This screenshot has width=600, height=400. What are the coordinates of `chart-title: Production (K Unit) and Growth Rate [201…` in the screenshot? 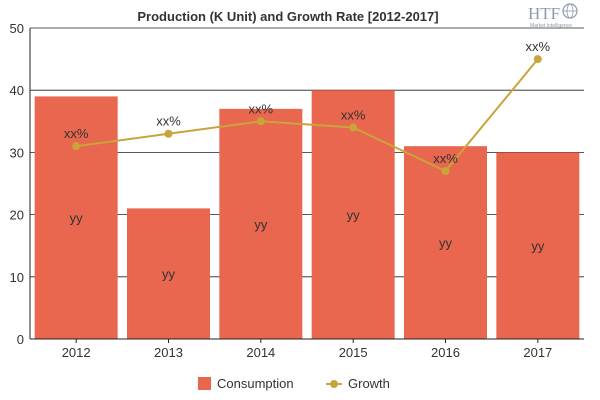 It's located at (287, 16).